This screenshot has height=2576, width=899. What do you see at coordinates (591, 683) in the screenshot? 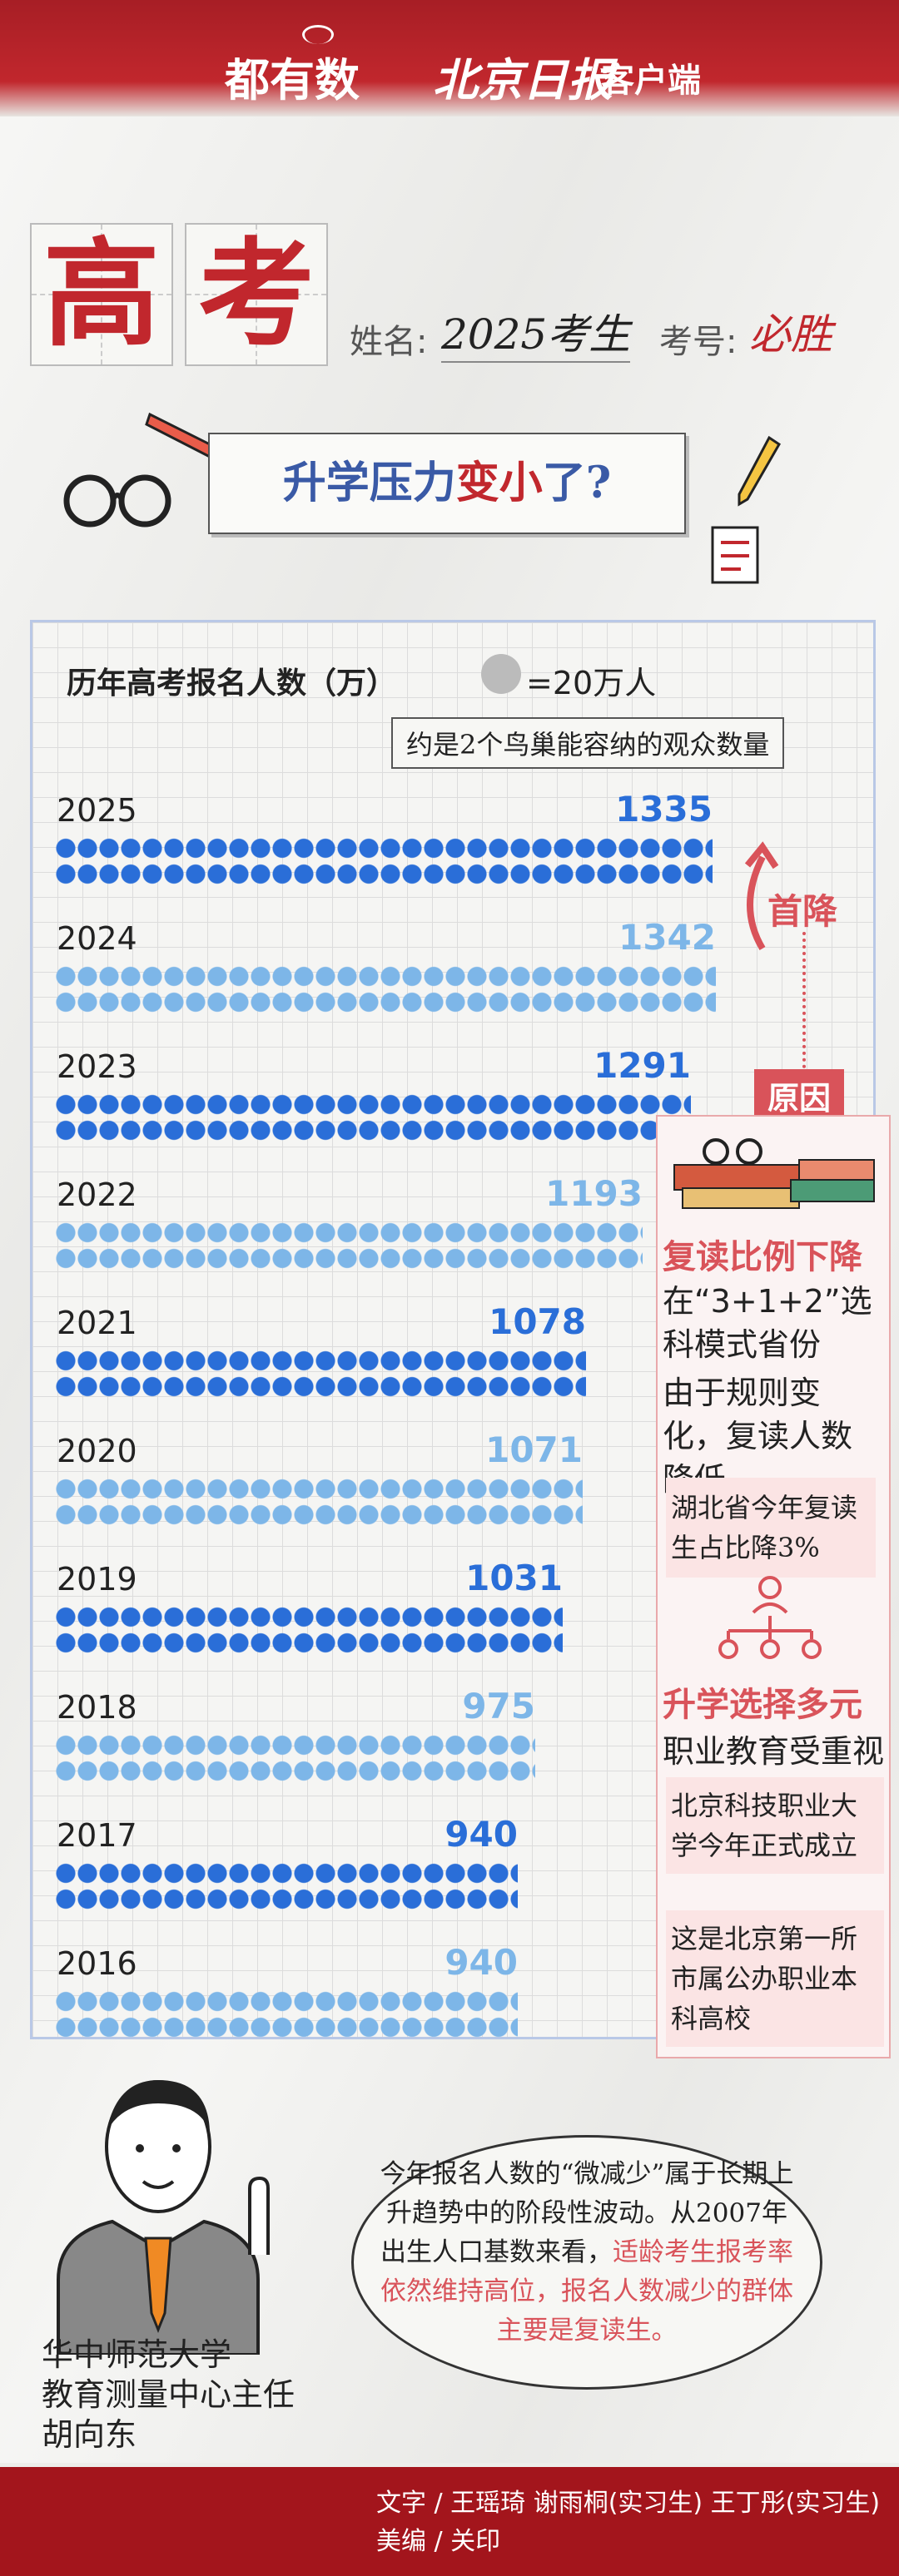
I see `legend-value: =20万人` at bounding box center [591, 683].